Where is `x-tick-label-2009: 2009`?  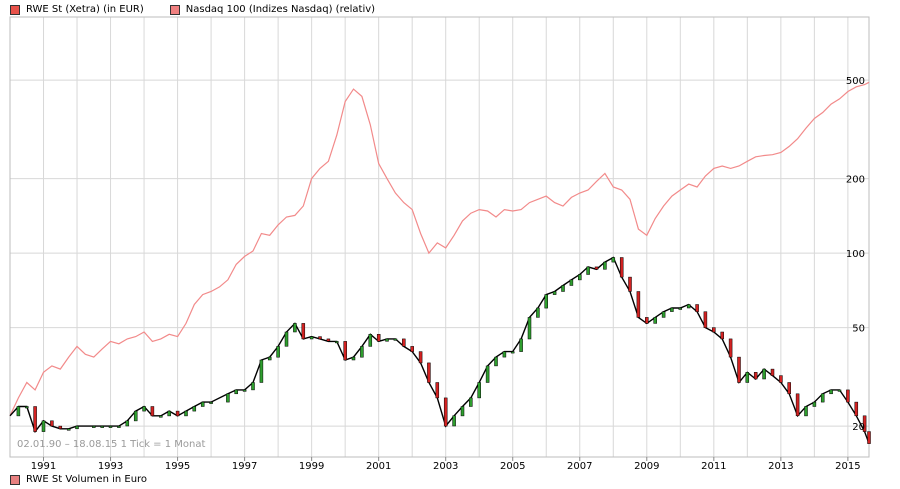
x-tick-label-2009: 2009 is located at coordinates (646, 466).